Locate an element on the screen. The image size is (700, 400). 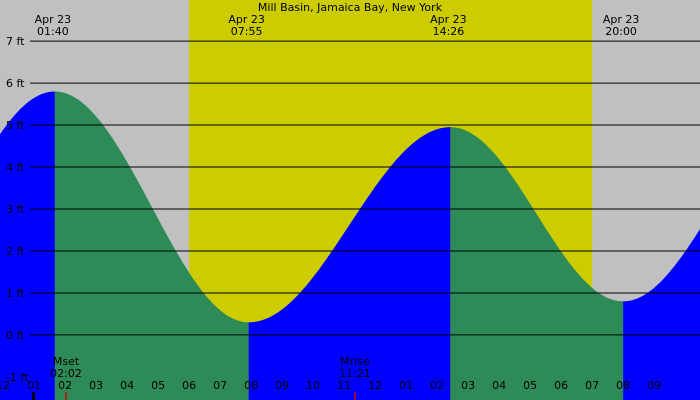
extreme-time-label: 14:26 is located at coordinates (449, 31).